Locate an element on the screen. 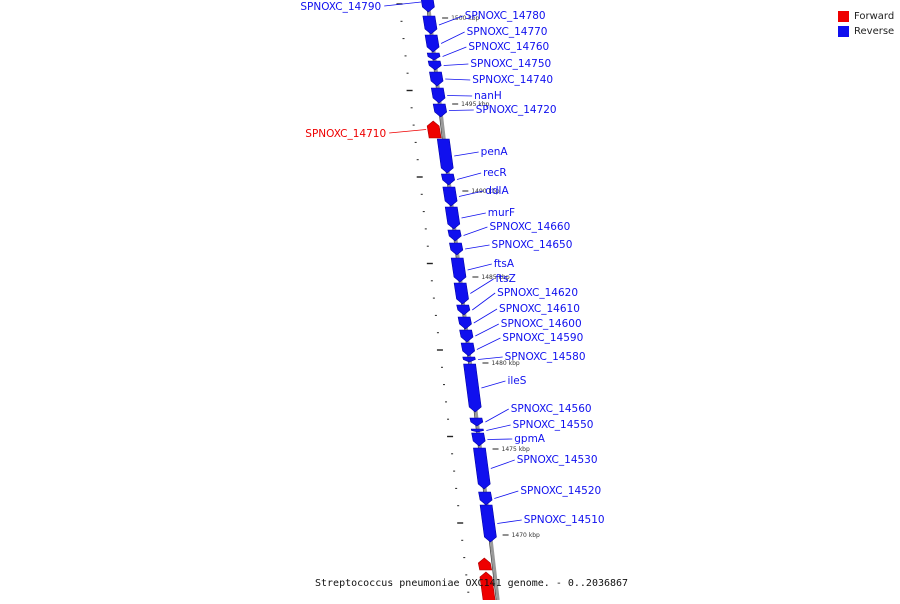  gene-label: ftsA is located at coordinates (504, 264).